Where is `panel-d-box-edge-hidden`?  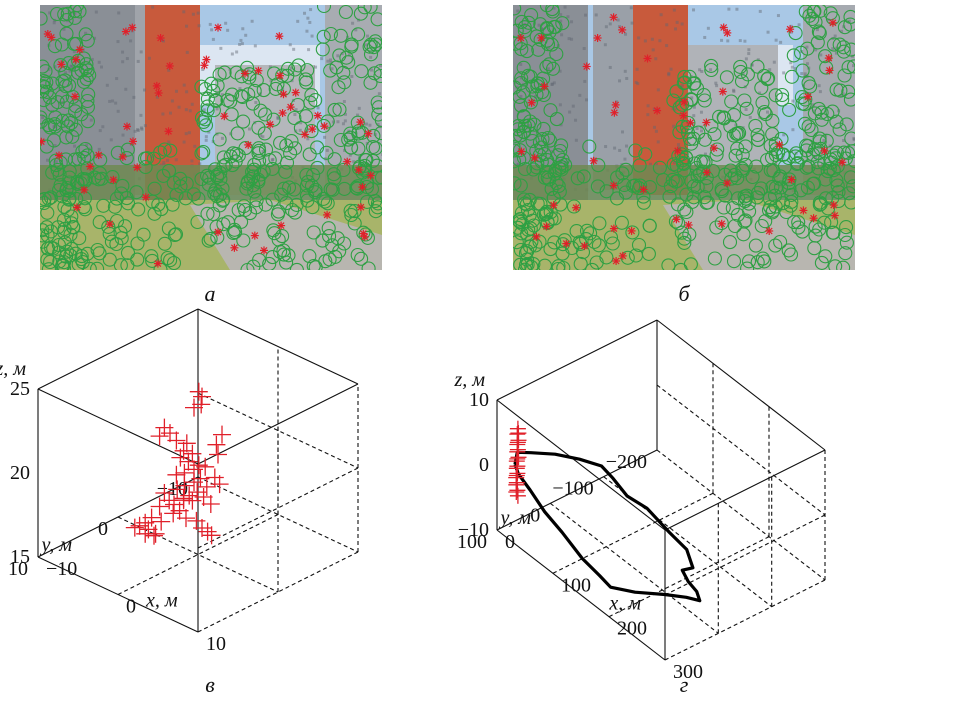
panel-d-box-edge-hidden is located at coordinates (741, 515).